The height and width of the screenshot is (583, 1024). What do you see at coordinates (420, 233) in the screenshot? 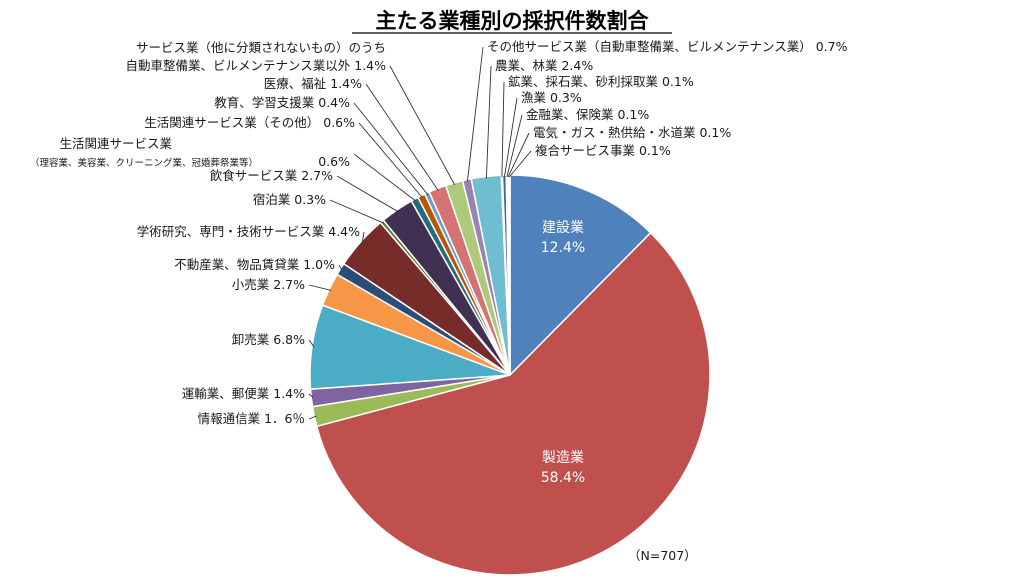
I see `leader-lines` at bounding box center [420, 233].